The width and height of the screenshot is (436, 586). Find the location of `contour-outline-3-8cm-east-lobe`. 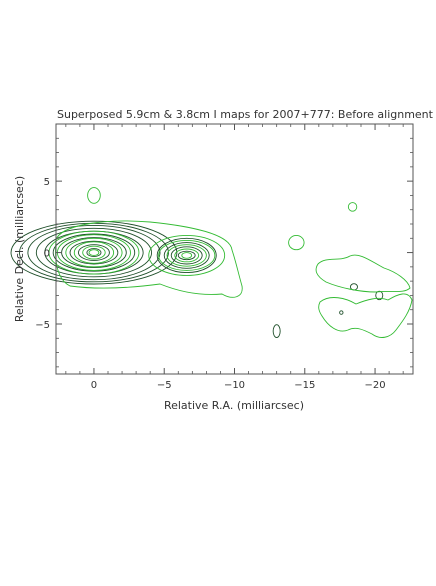

contour-outline-3-8cm-east-lobe is located at coordinates (365, 315).